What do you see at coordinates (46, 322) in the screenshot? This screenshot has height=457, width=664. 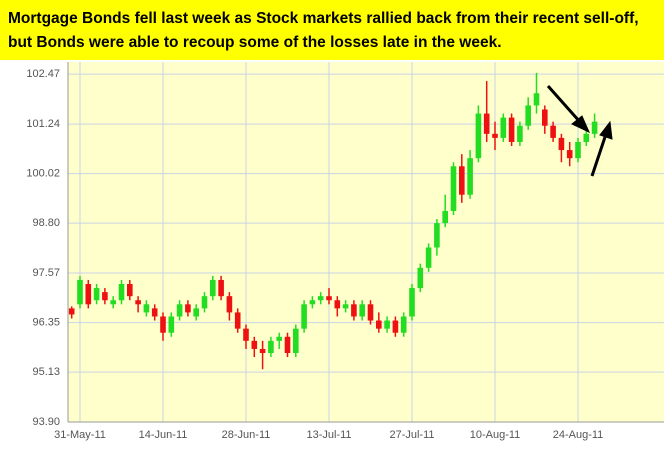 I see `y-tick-label: 96.35` at bounding box center [46, 322].